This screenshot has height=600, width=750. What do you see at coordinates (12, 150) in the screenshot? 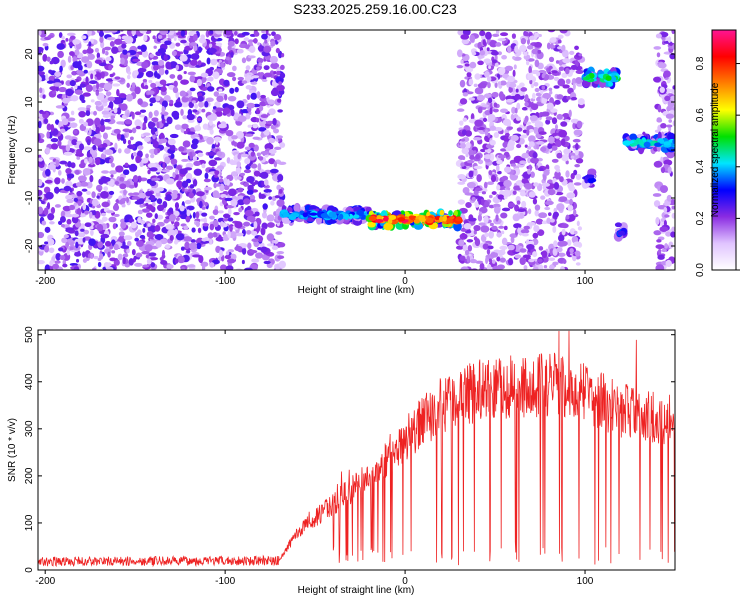
I see `spectrogram-y-label: Frequency (Hz)` at bounding box center [12, 150].